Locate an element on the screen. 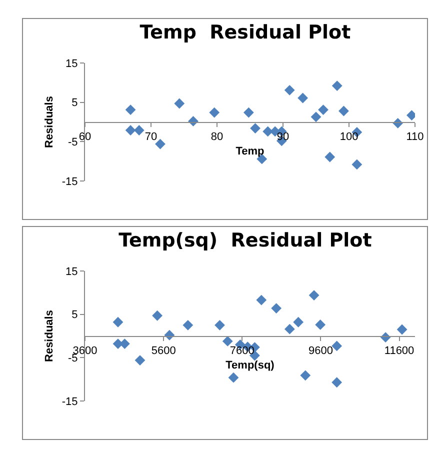 The width and height of the screenshot is (438, 451). x-axis-title: Temp is located at coordinates (250, 151).